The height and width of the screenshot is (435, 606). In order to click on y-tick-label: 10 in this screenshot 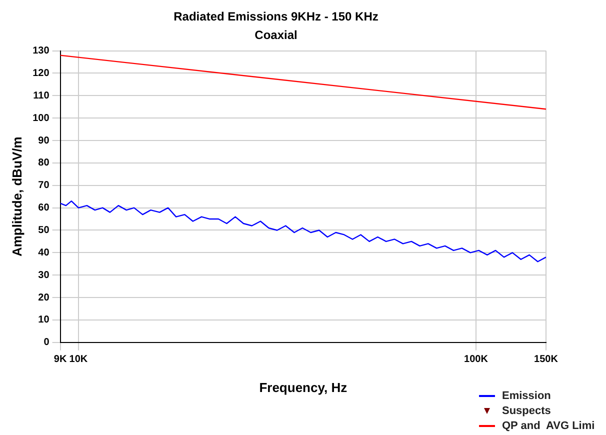, I will do `click(44, 320)`.